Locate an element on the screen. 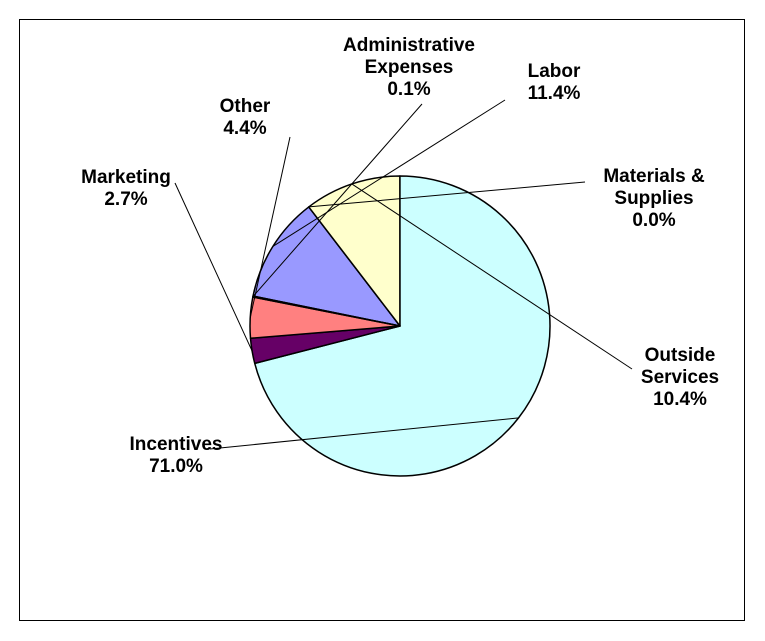 The width and height of the screenshot is (765, 641). data-label-incentives: Incentives 71.0% is located at coordinates (176, 455).